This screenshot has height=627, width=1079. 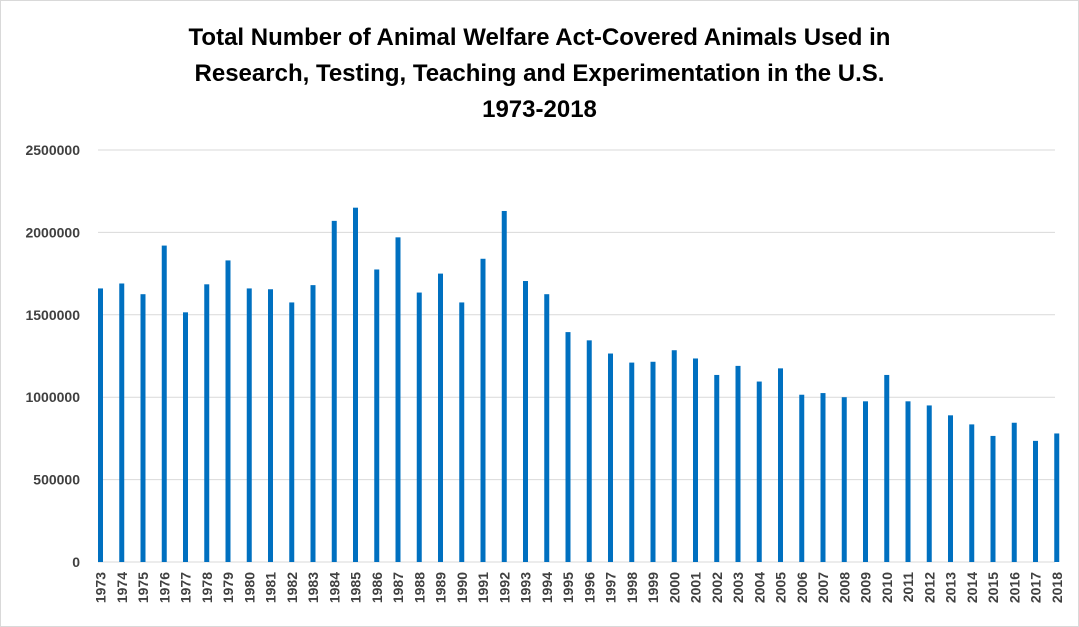 What do you see at coordinates (356, 587) in the screenshot?
I see `x-tick-label: 1985` at bounding box center [356, 587].